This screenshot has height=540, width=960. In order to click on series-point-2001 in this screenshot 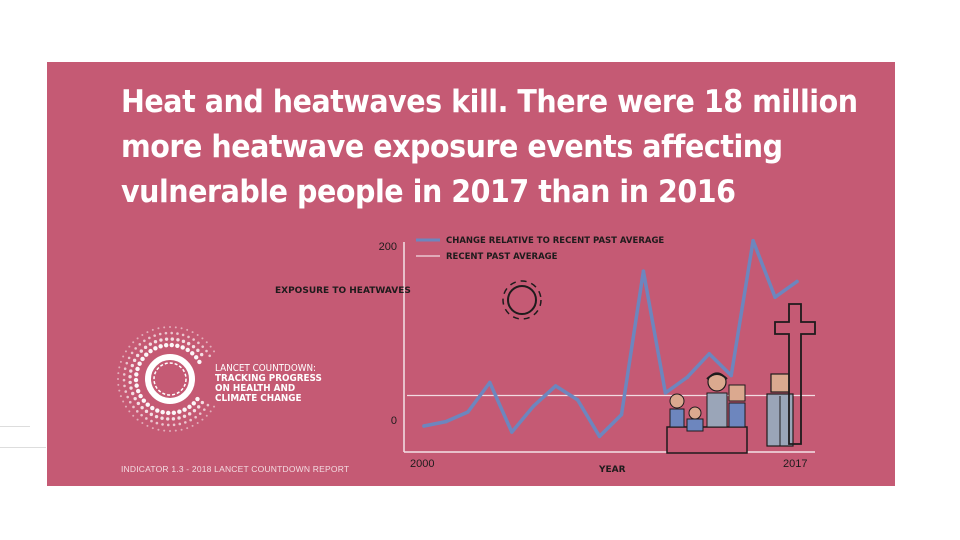, I will do `click(446, 421)`.